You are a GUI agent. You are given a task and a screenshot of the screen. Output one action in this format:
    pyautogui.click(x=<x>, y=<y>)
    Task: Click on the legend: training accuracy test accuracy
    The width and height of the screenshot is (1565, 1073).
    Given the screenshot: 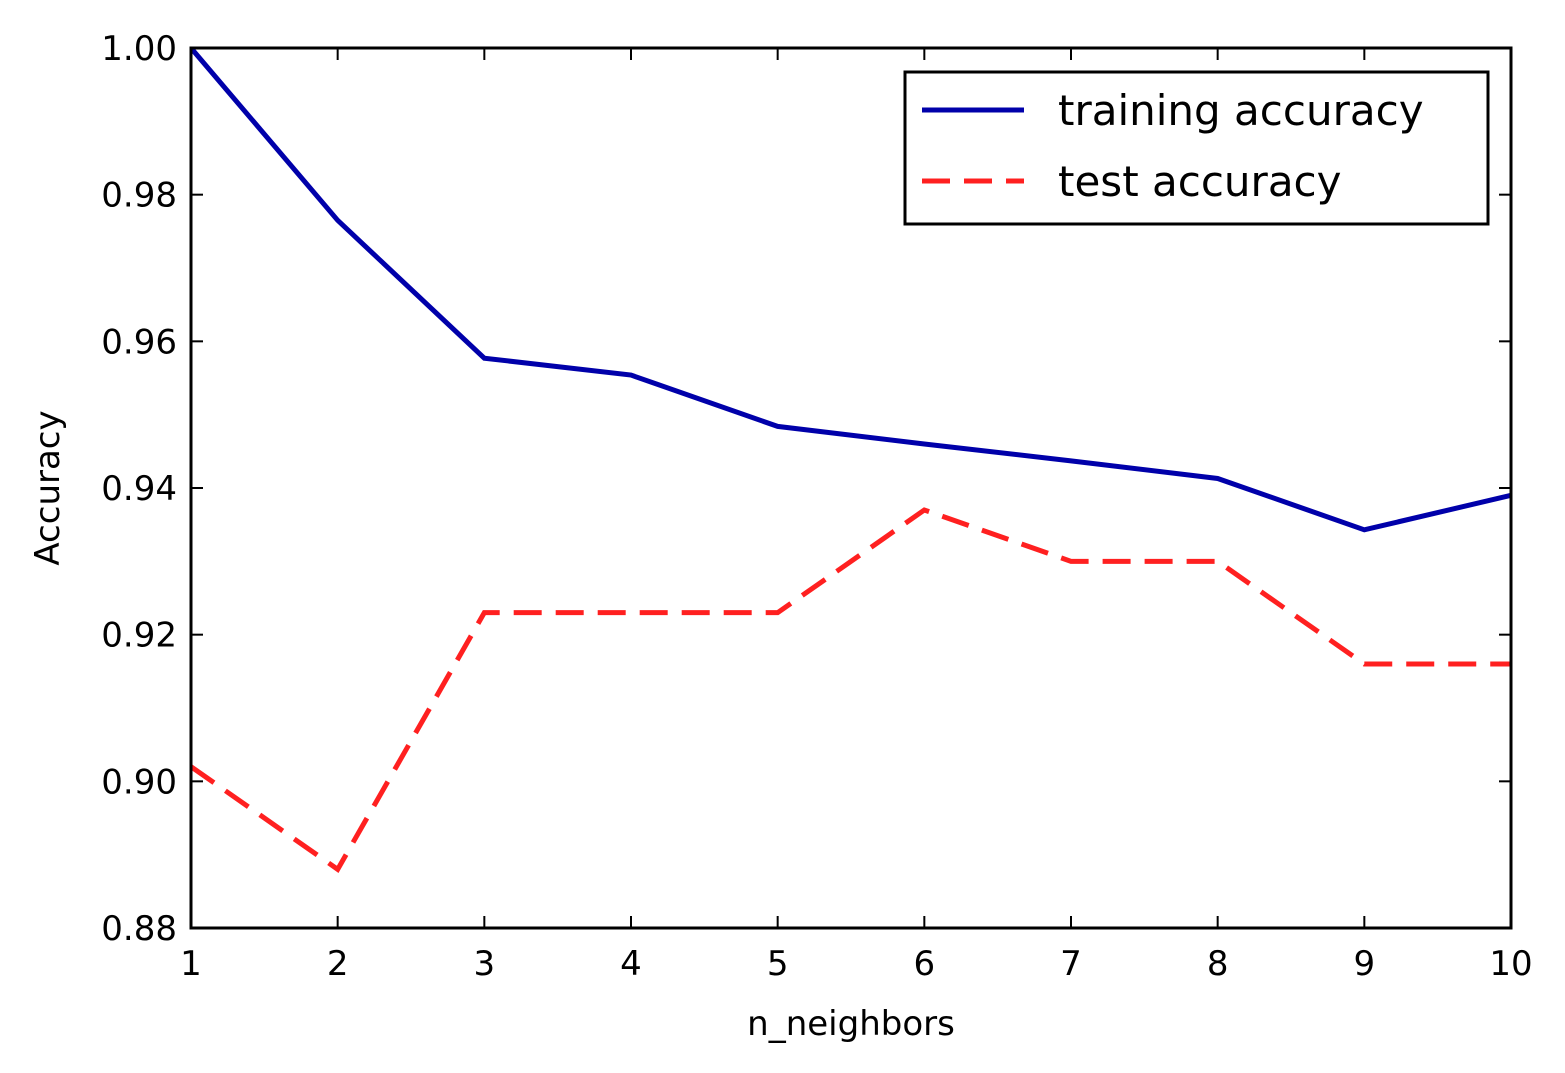 What is the action you would take?
    pyautogui.click(x=1196, y=148)
    